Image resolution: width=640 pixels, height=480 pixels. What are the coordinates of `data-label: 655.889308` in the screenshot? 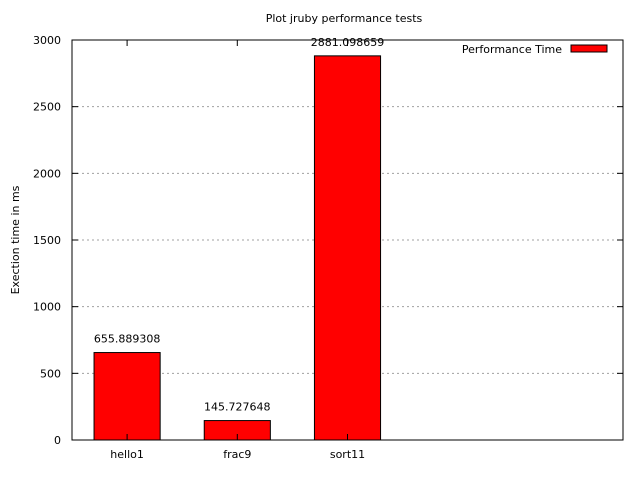 It's located at (127, 339).